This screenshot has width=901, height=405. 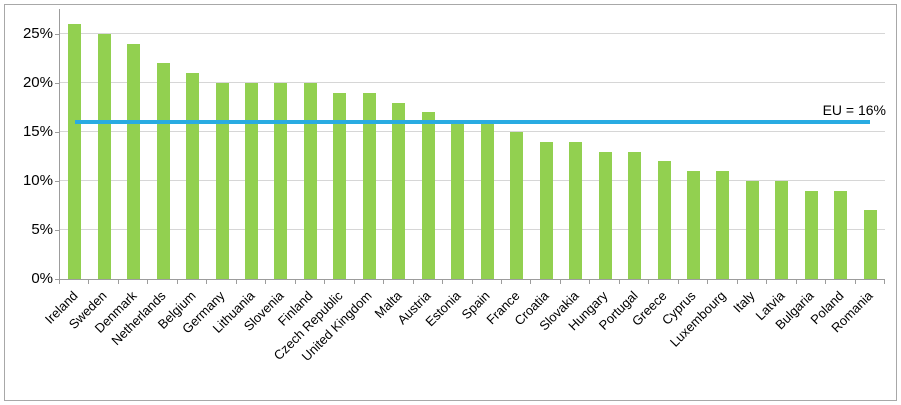 What do you see at coordinates (42, 229) in the screenshot?
I see `y-tick-label: 5%` at bounding box center [42, 229].